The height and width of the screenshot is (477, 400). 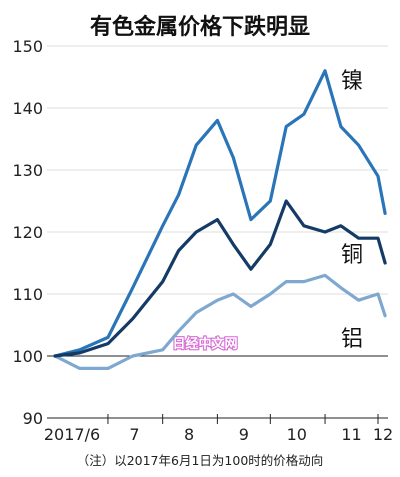 I want to click on chart-title: 有色金属价格下跌明显, so click(x=200, y=27).